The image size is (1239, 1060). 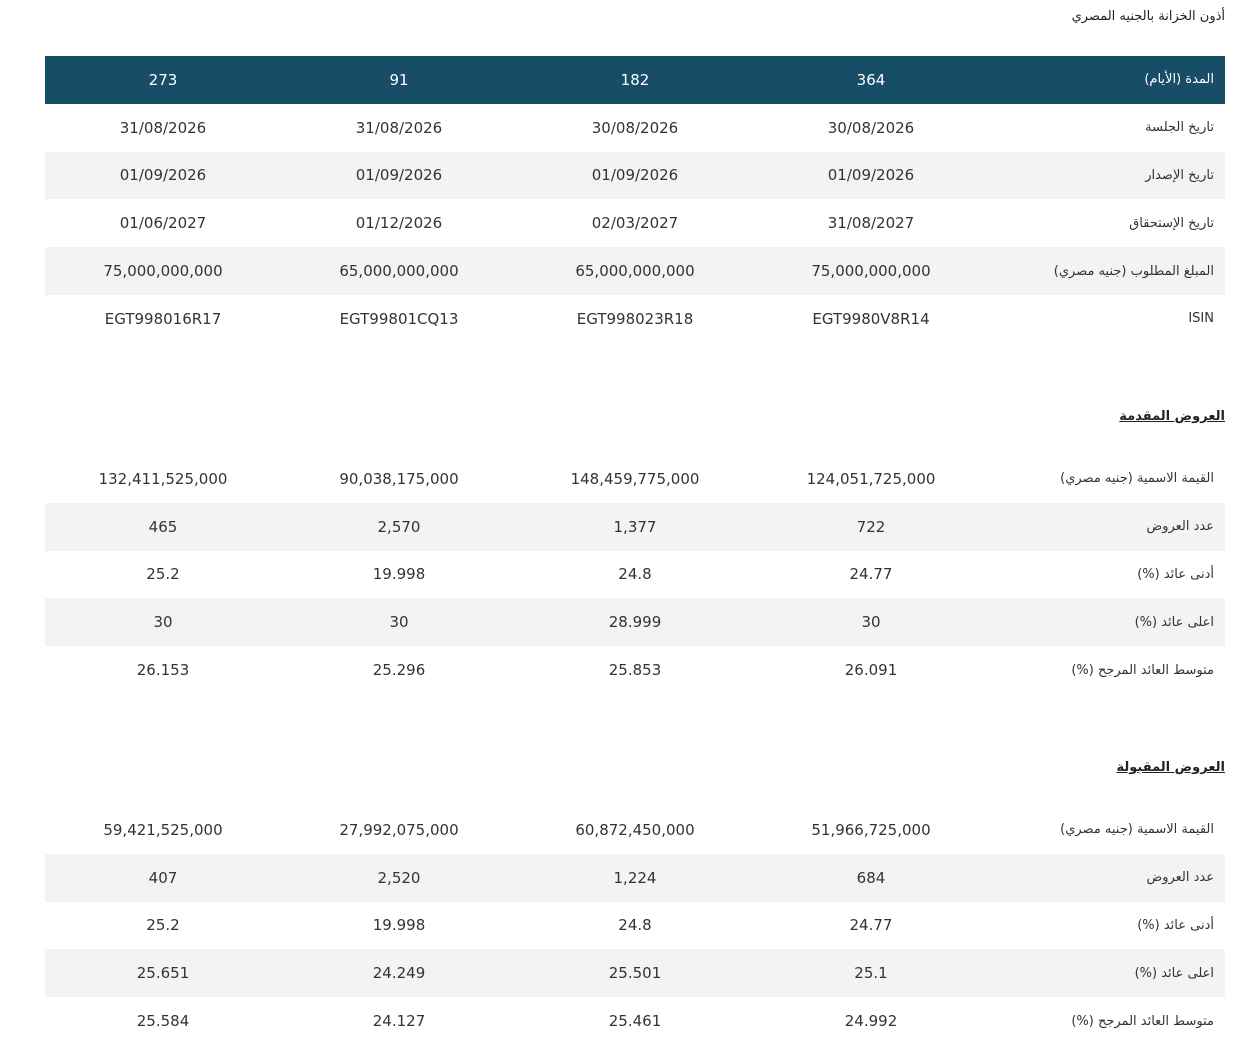 I want to click on cell: 59,421,525,000, so click(x=163, y=829).